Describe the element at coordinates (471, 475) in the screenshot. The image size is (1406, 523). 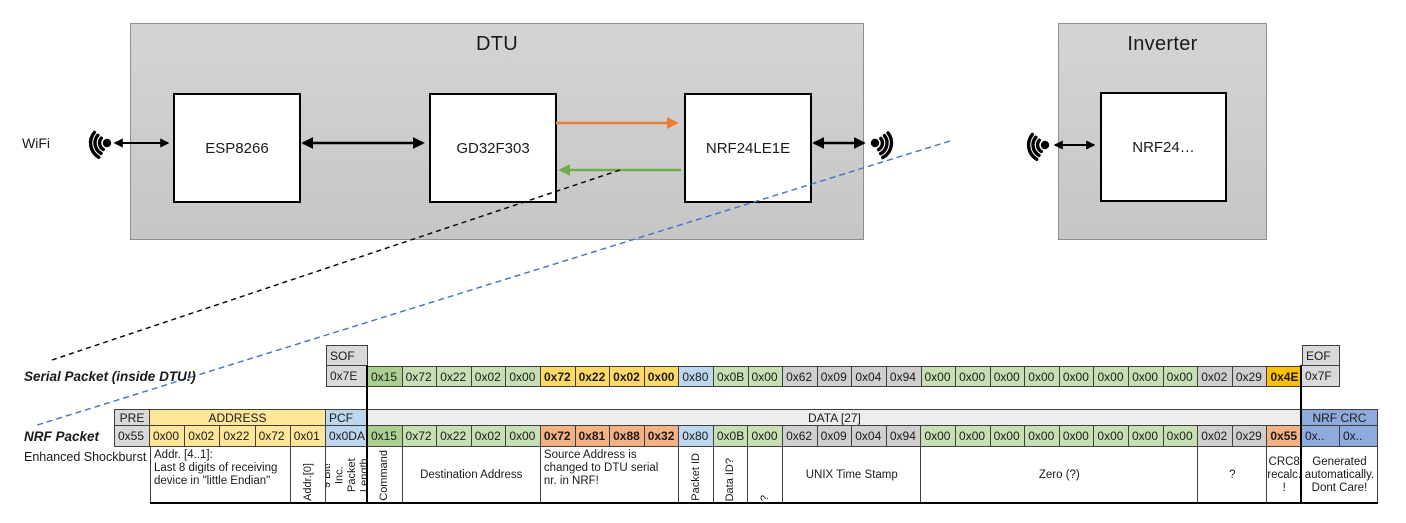
I see `annotation-cell: Destination Address` at that location.